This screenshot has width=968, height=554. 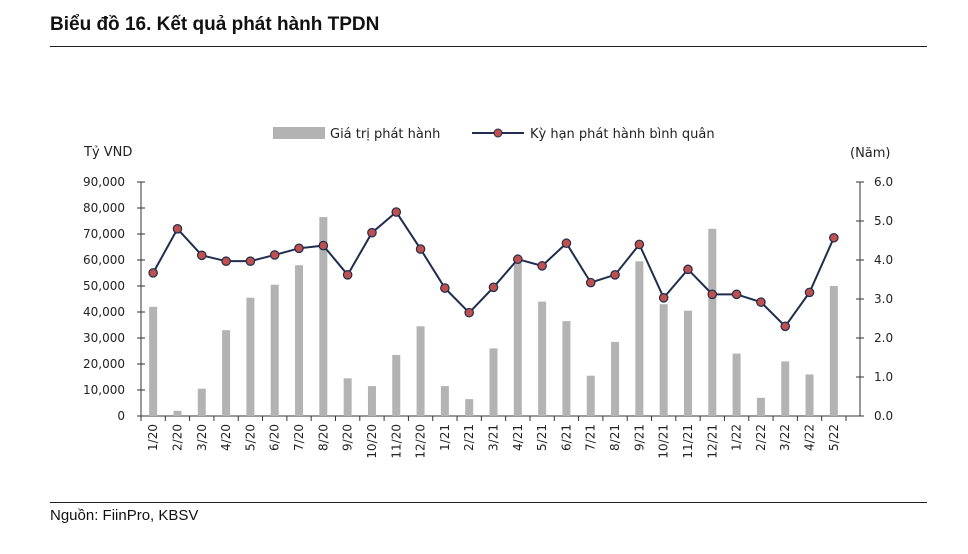 I want to click on x-tick-label: 12/21, so click(x=712, y=441).